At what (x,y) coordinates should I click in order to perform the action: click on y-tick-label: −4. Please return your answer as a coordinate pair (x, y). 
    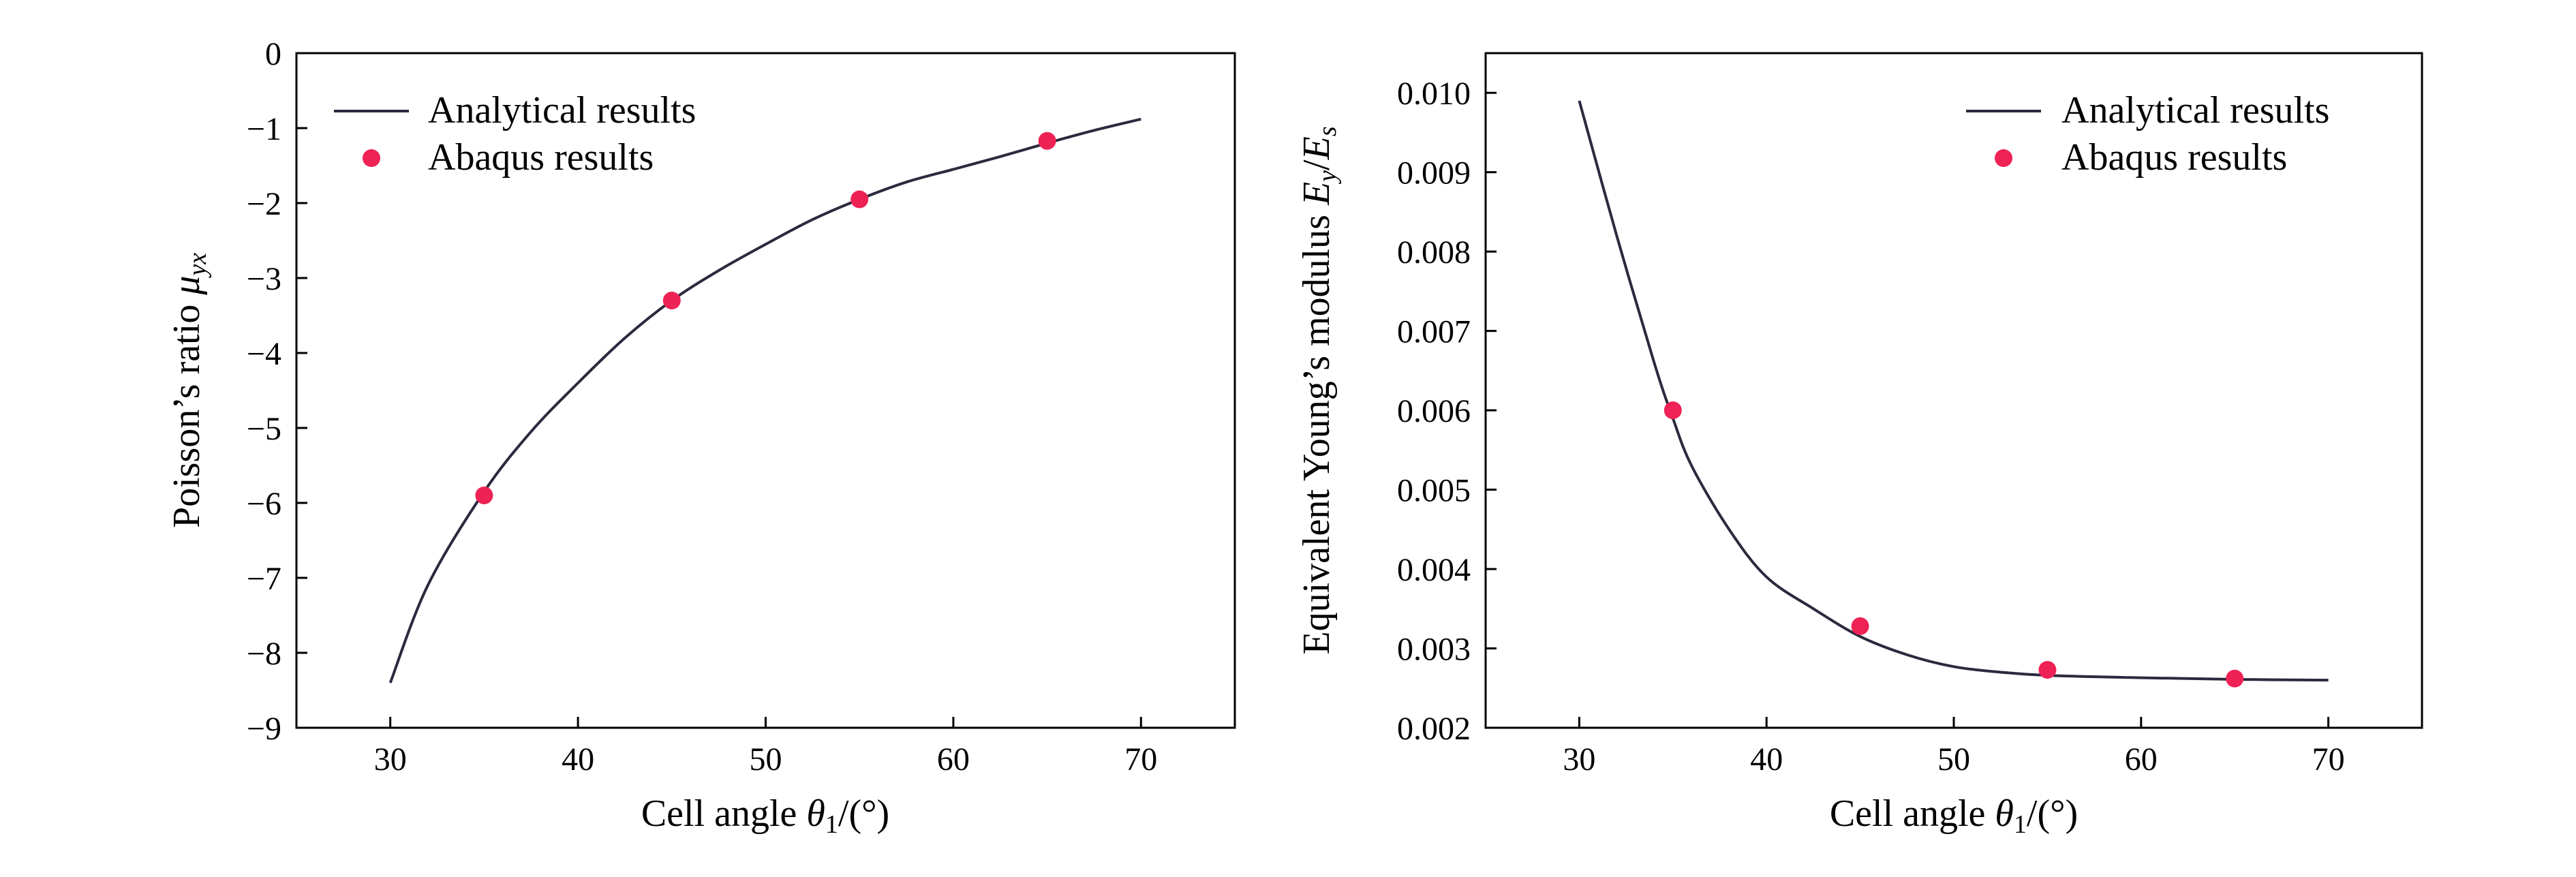
    Looking at the image, I should click on (264, 354).